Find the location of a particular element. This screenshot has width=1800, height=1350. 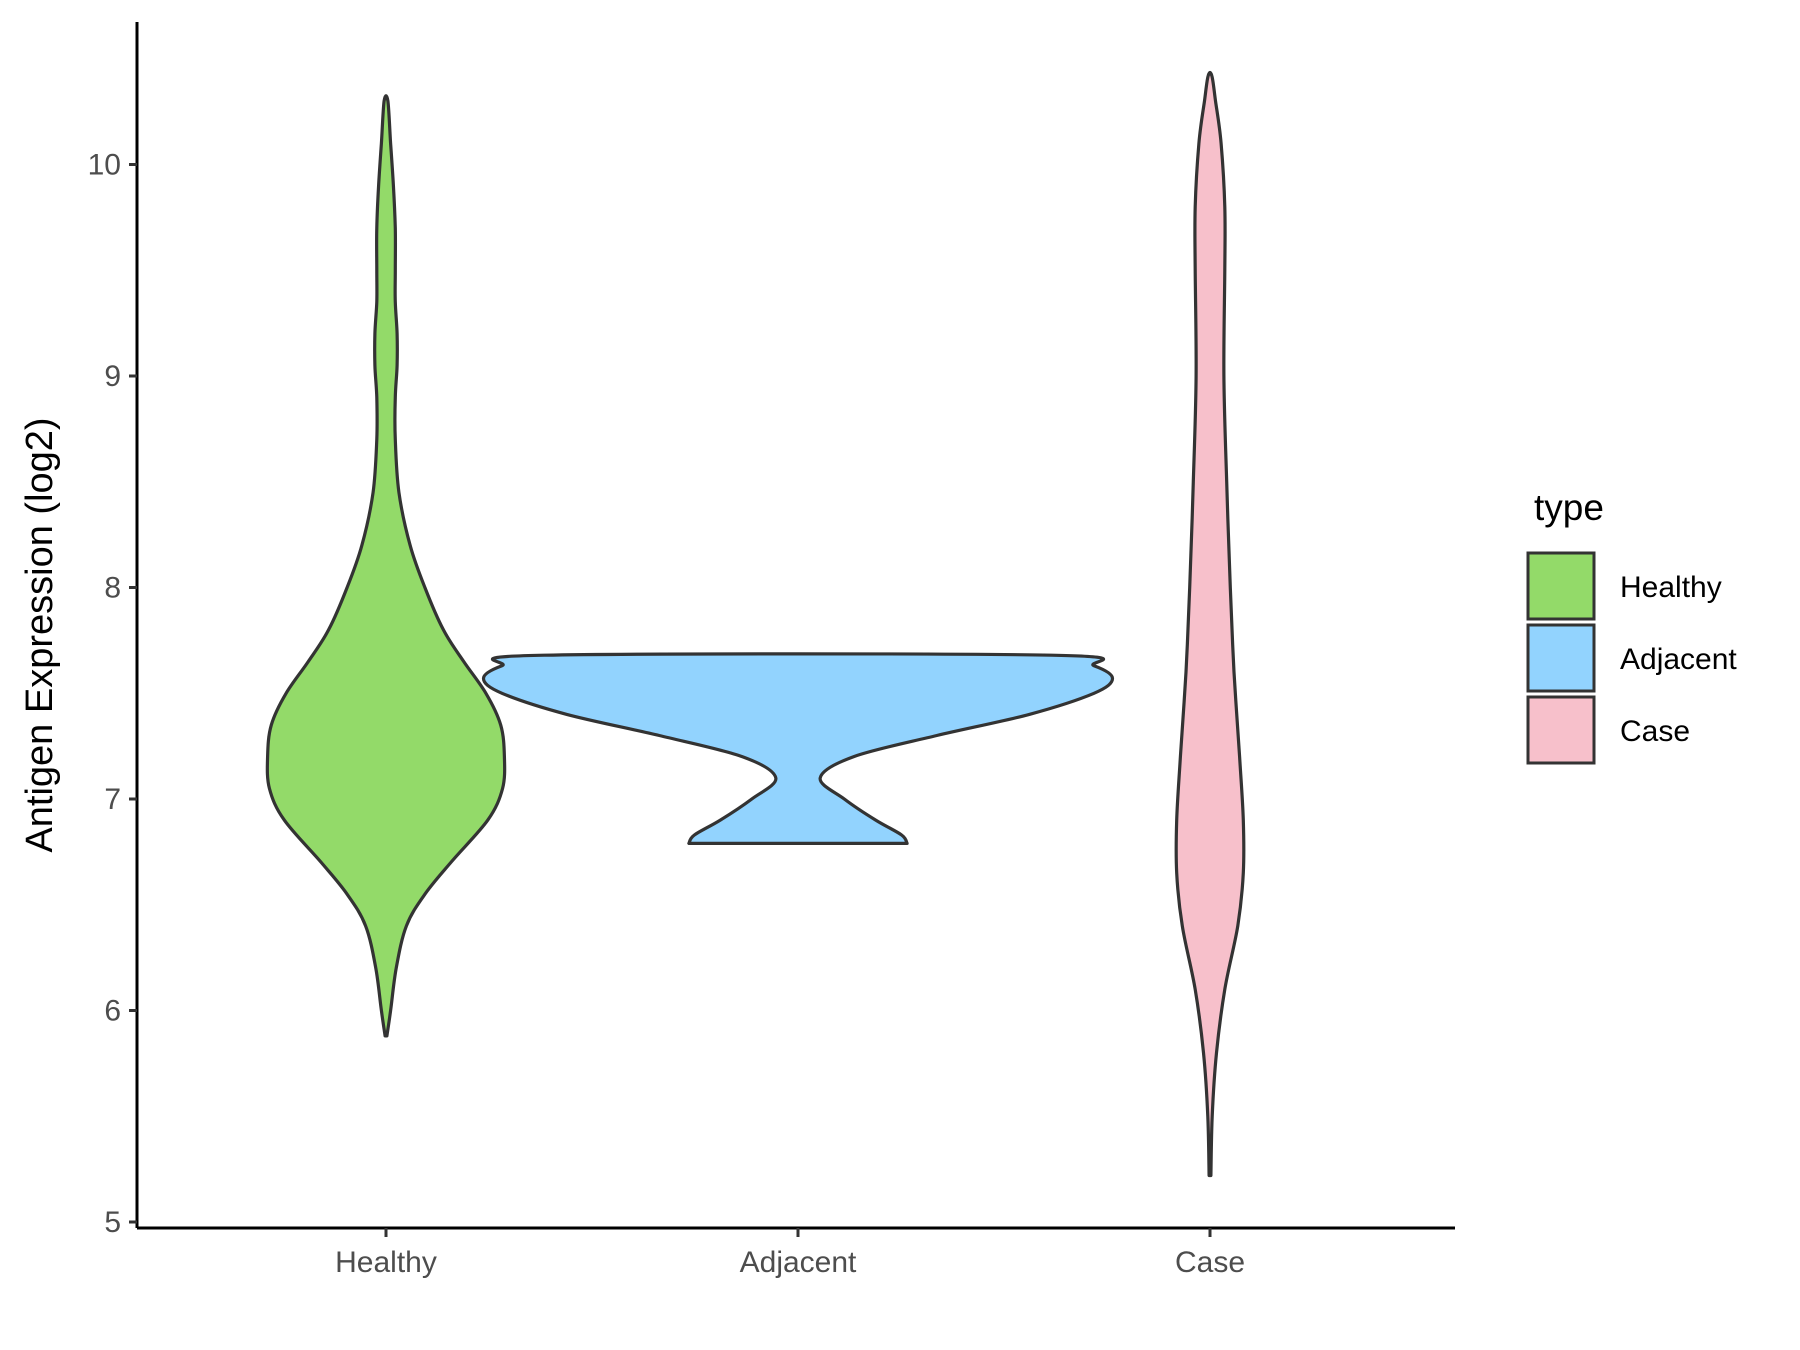

legend-swatch-case is located at coordinates (1561, 730).